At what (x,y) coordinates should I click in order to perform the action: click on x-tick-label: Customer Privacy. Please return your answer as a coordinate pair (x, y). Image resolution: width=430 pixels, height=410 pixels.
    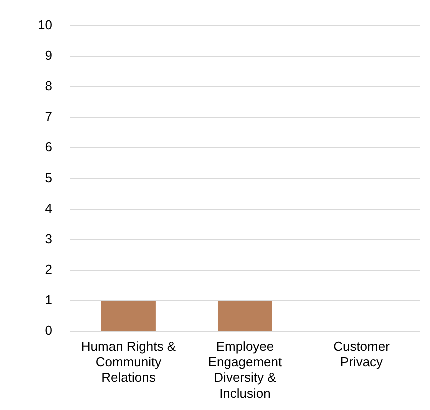
    Looking at the image, I should click on (362, 354).